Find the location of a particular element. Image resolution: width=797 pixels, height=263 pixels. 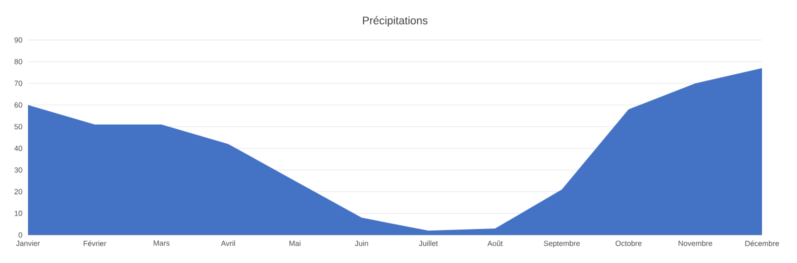

chart-title: Précipitations is located at coordinates (395, 21).